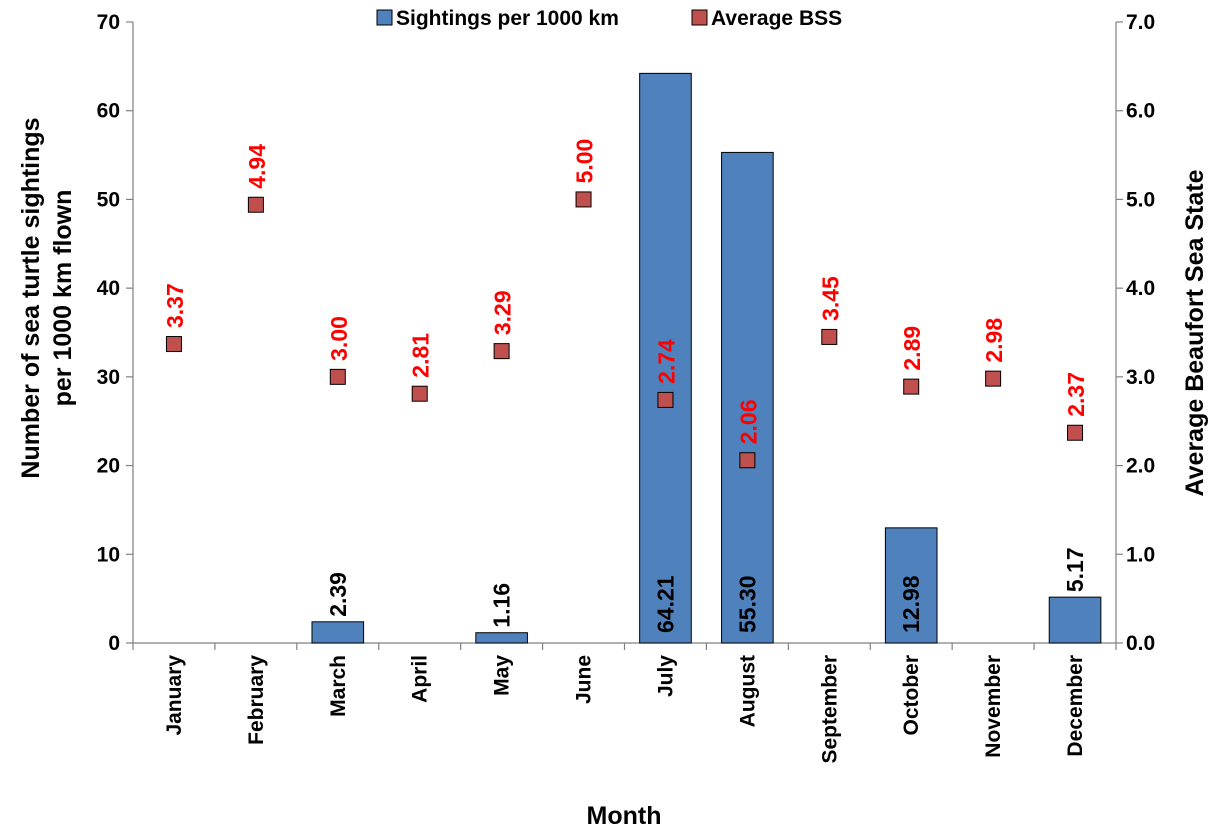  I want to click on bar-data-label: 12.98, so click(911, 604).